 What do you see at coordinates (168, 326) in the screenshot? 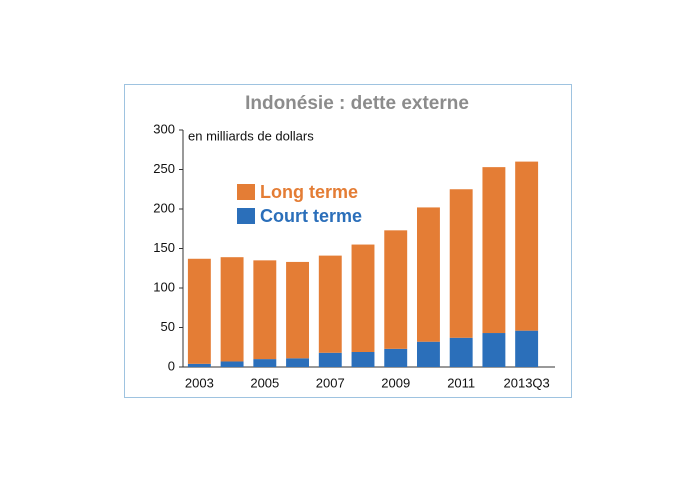
I see `y-tick-label: 50` at bounding box center [168, 326].